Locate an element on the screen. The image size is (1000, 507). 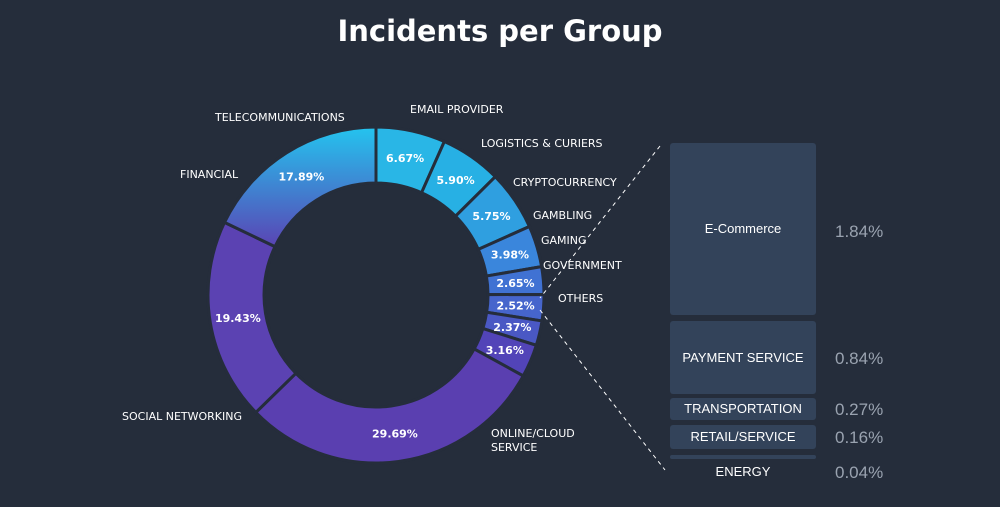
callout-line-top is located at coordinates (600, 222).